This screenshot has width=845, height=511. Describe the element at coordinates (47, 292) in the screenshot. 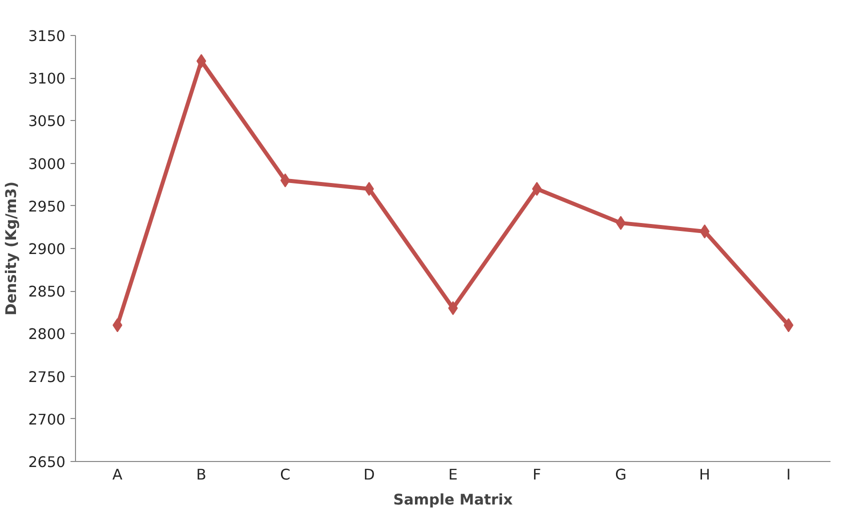

I see `y-tick-label: 2850` at that location.